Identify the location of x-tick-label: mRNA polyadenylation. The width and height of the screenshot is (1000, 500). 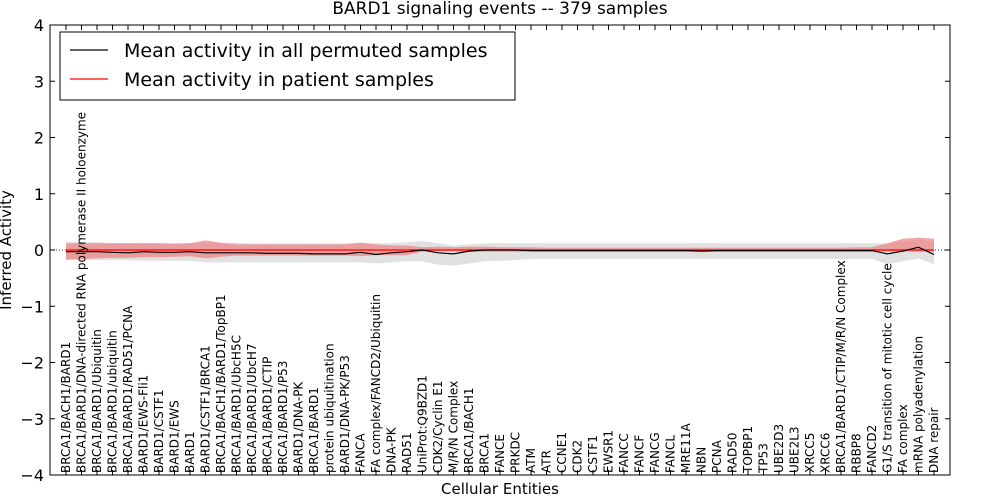
(919, 404).